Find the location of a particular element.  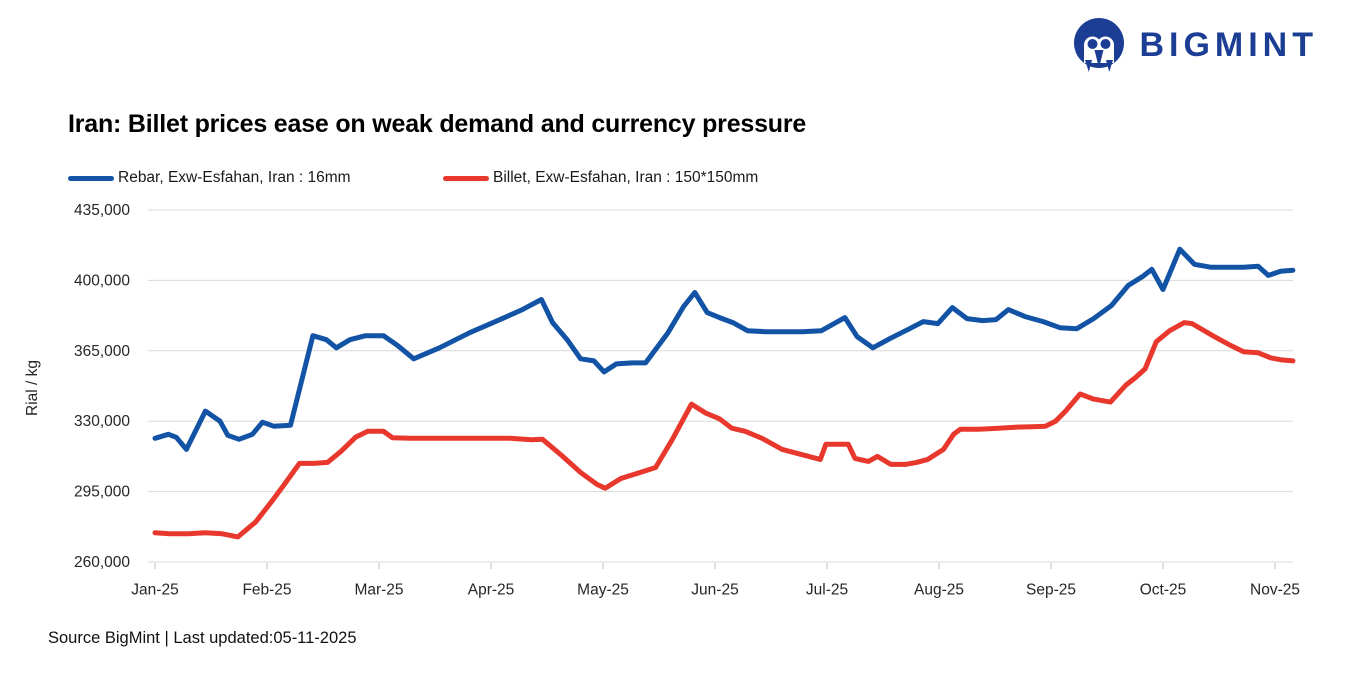

x-axis-tick-label: Jul-25 is located at coordinates (827, 589).